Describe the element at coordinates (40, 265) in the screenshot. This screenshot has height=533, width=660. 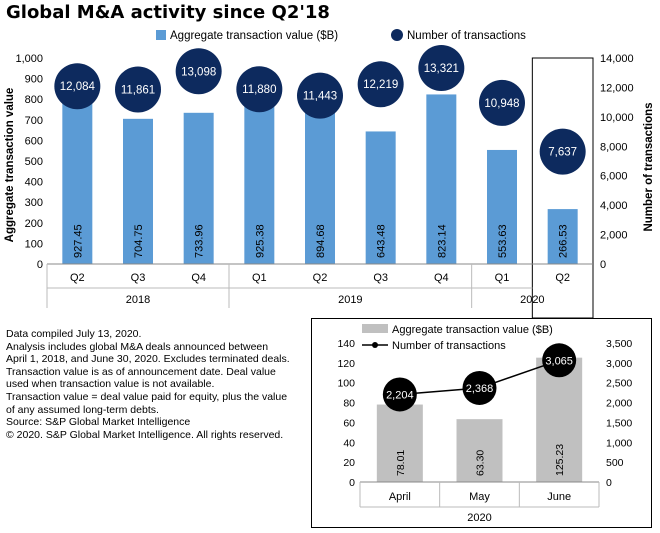
I see `y-tick-label: 0` at that location.